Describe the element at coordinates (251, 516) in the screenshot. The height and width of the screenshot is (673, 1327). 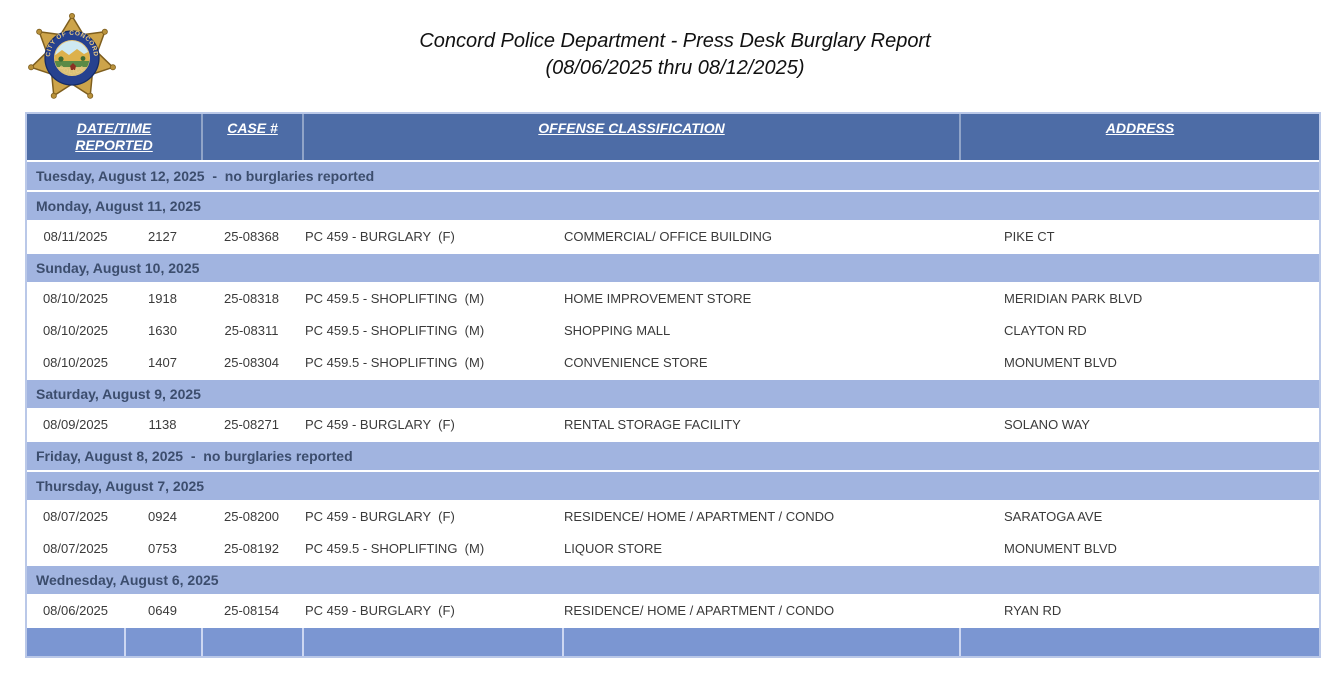
I see `cell-case-number: 25-08200` at that location.